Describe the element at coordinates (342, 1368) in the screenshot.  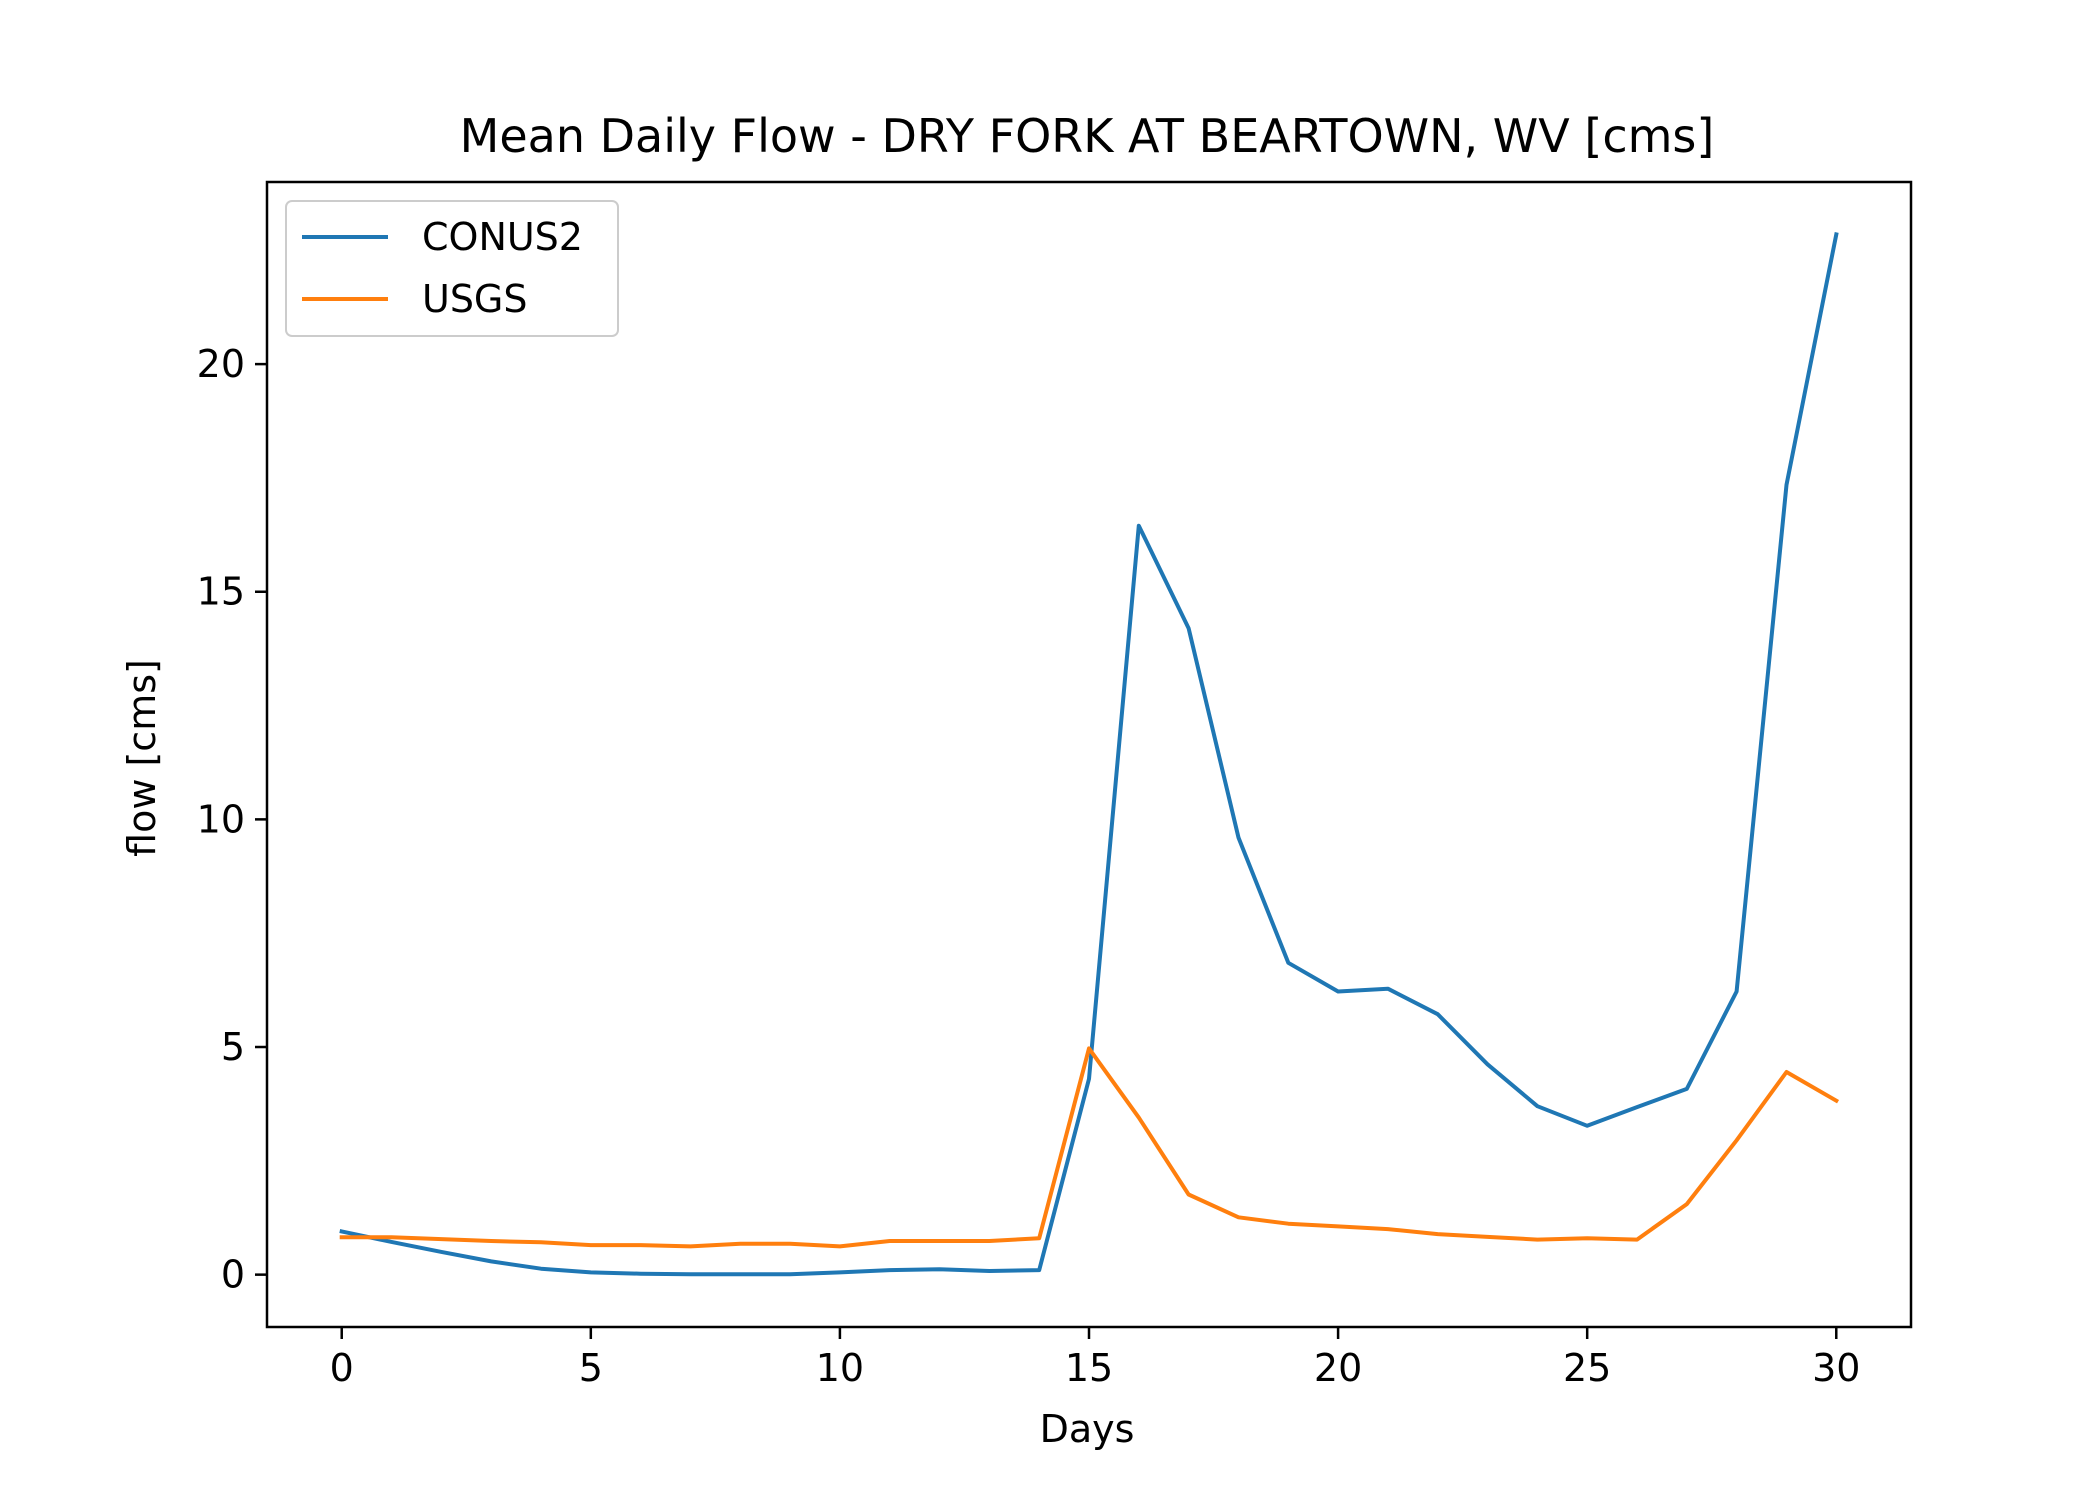
I see `x-tick-label-0: 0` at that location.